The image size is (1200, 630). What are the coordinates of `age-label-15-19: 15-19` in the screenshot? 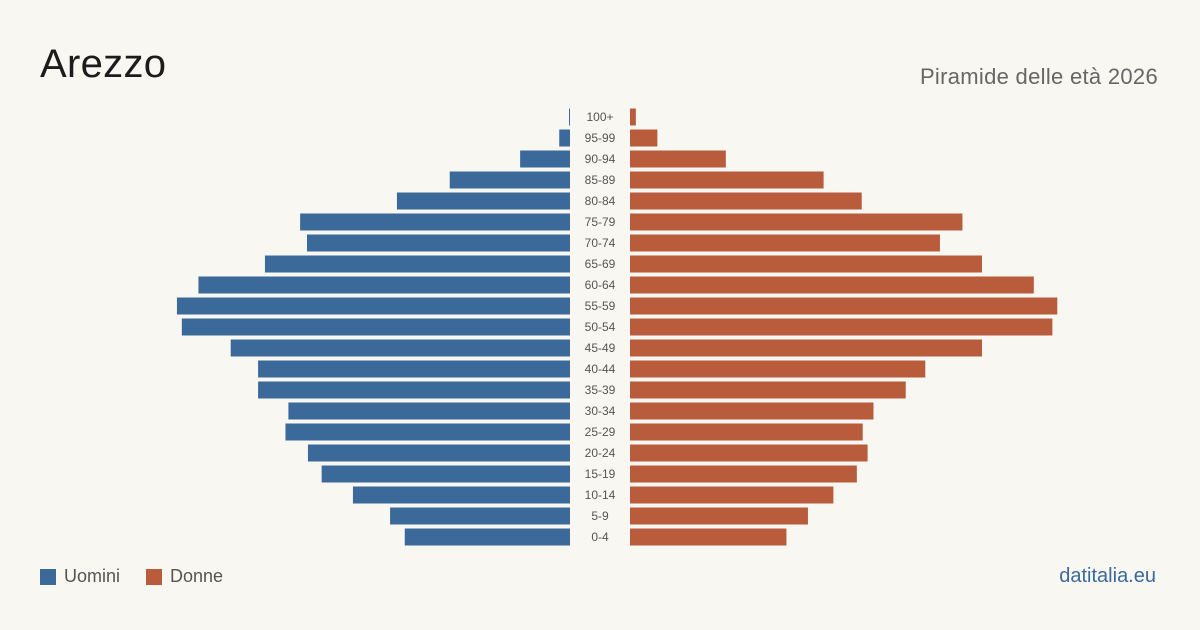 It's located at (600, 474).